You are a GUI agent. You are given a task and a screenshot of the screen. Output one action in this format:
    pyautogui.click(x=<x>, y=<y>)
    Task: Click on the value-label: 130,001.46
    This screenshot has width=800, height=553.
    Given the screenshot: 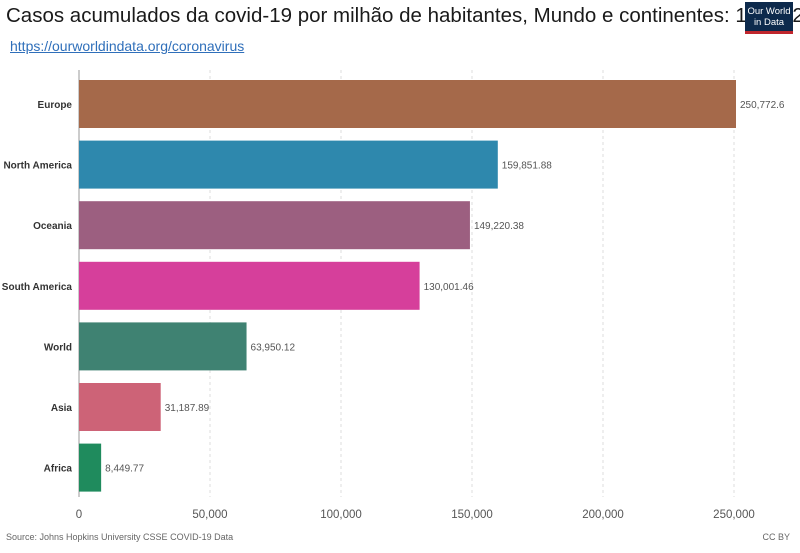 What is the action you would take?
    pyautogui.click(x=449, y=287)
    